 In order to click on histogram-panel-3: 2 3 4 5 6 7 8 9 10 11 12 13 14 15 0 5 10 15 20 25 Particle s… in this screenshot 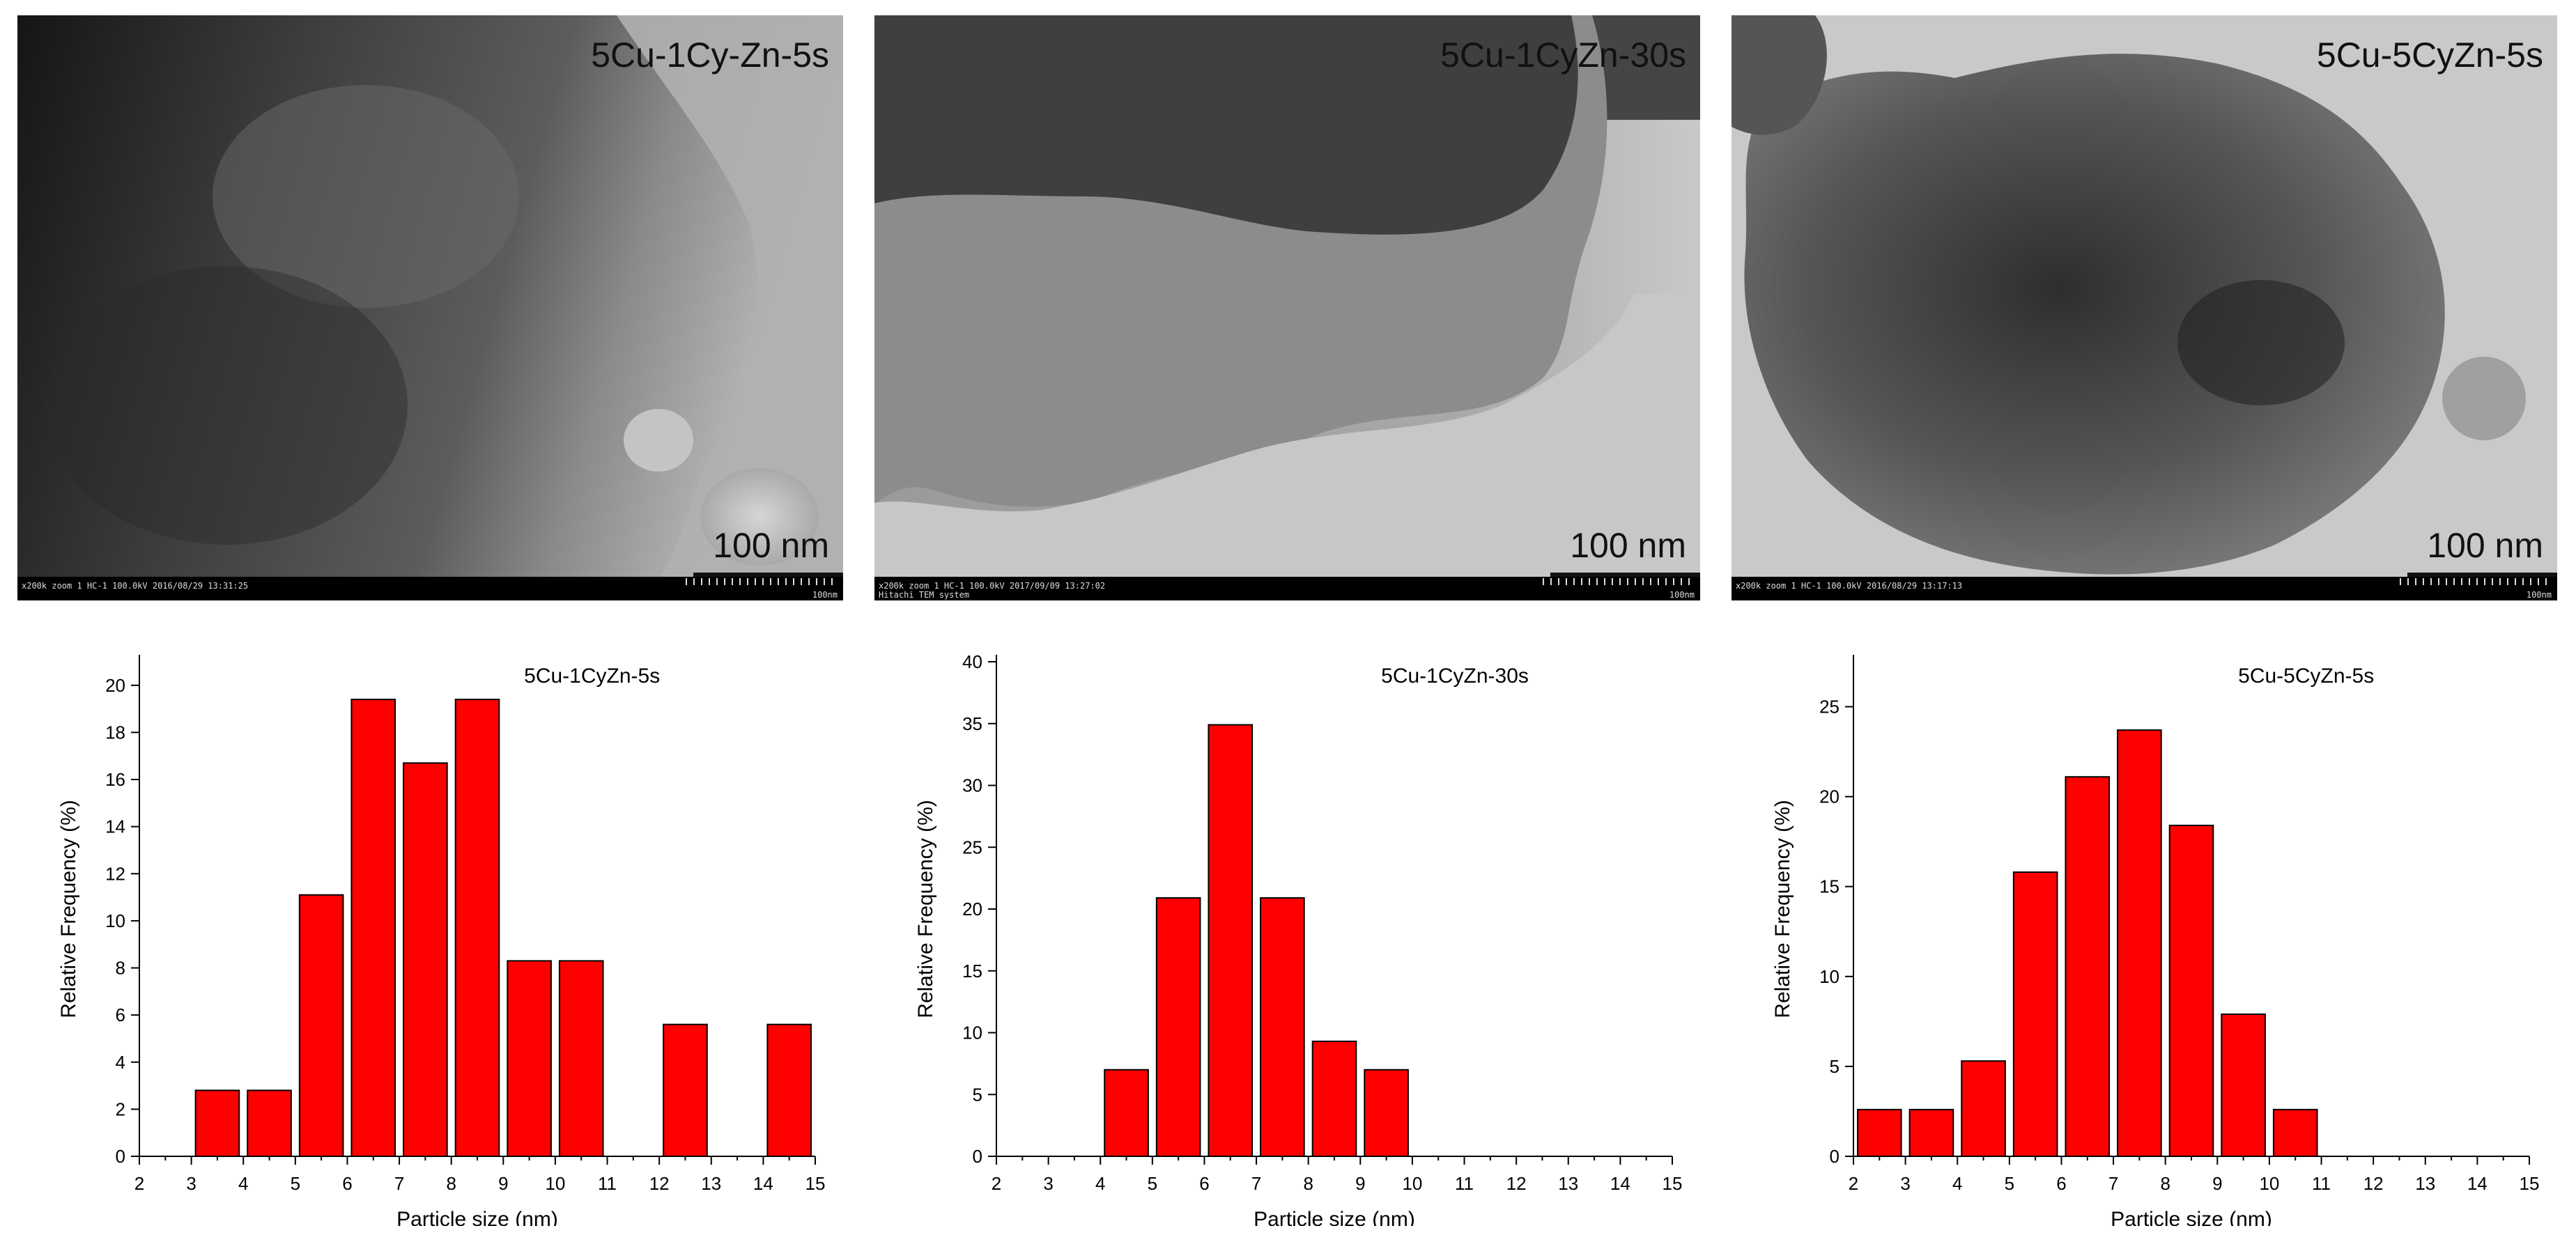, I will do `click(2149, 929)`.